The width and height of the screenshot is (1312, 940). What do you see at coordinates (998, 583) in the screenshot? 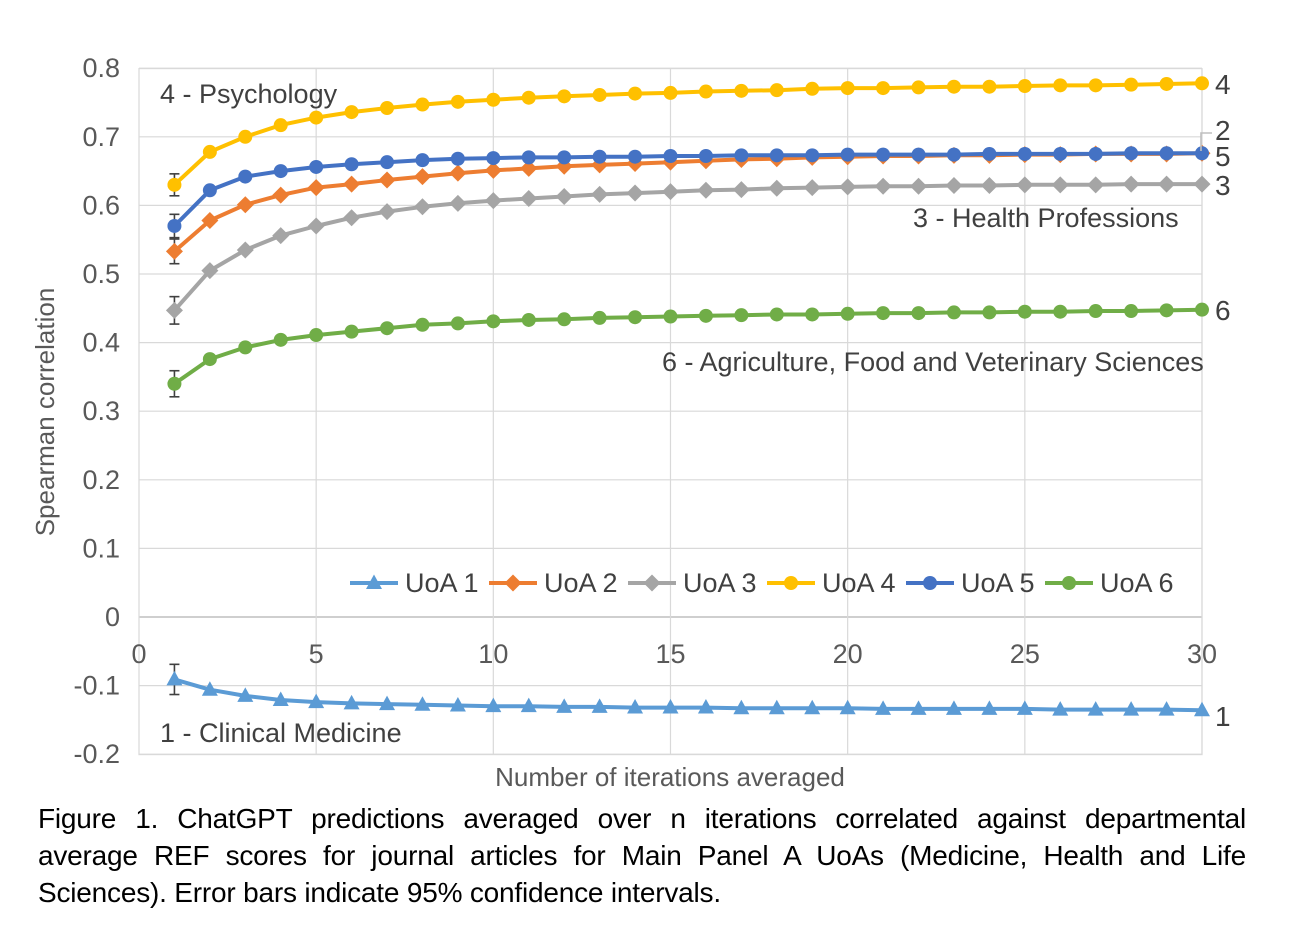
I see `legend-item-uoa-5-label: UoA 5` at bounding box center [998, 583].